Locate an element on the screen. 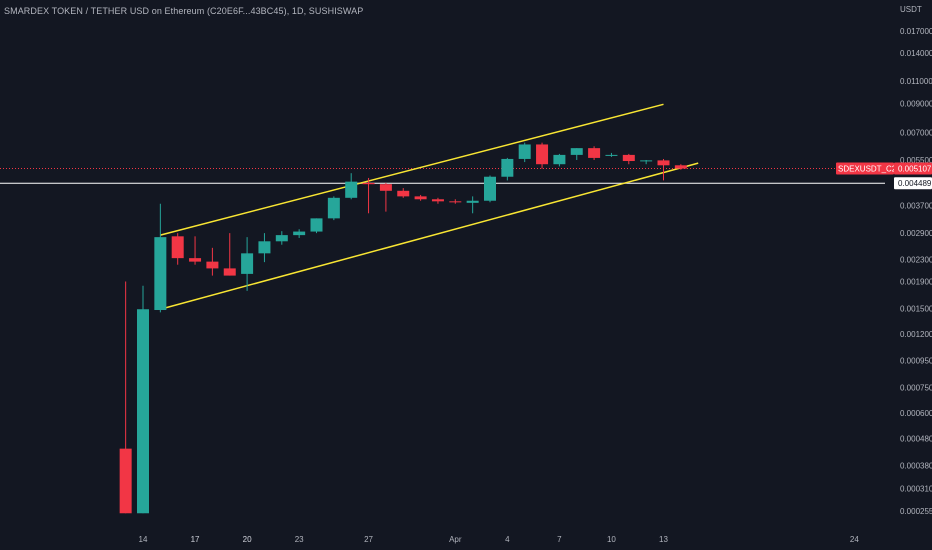 This screenshot has height=550, width=932. y-tick-label: 0.007000 is located at coordinates (916, 132).